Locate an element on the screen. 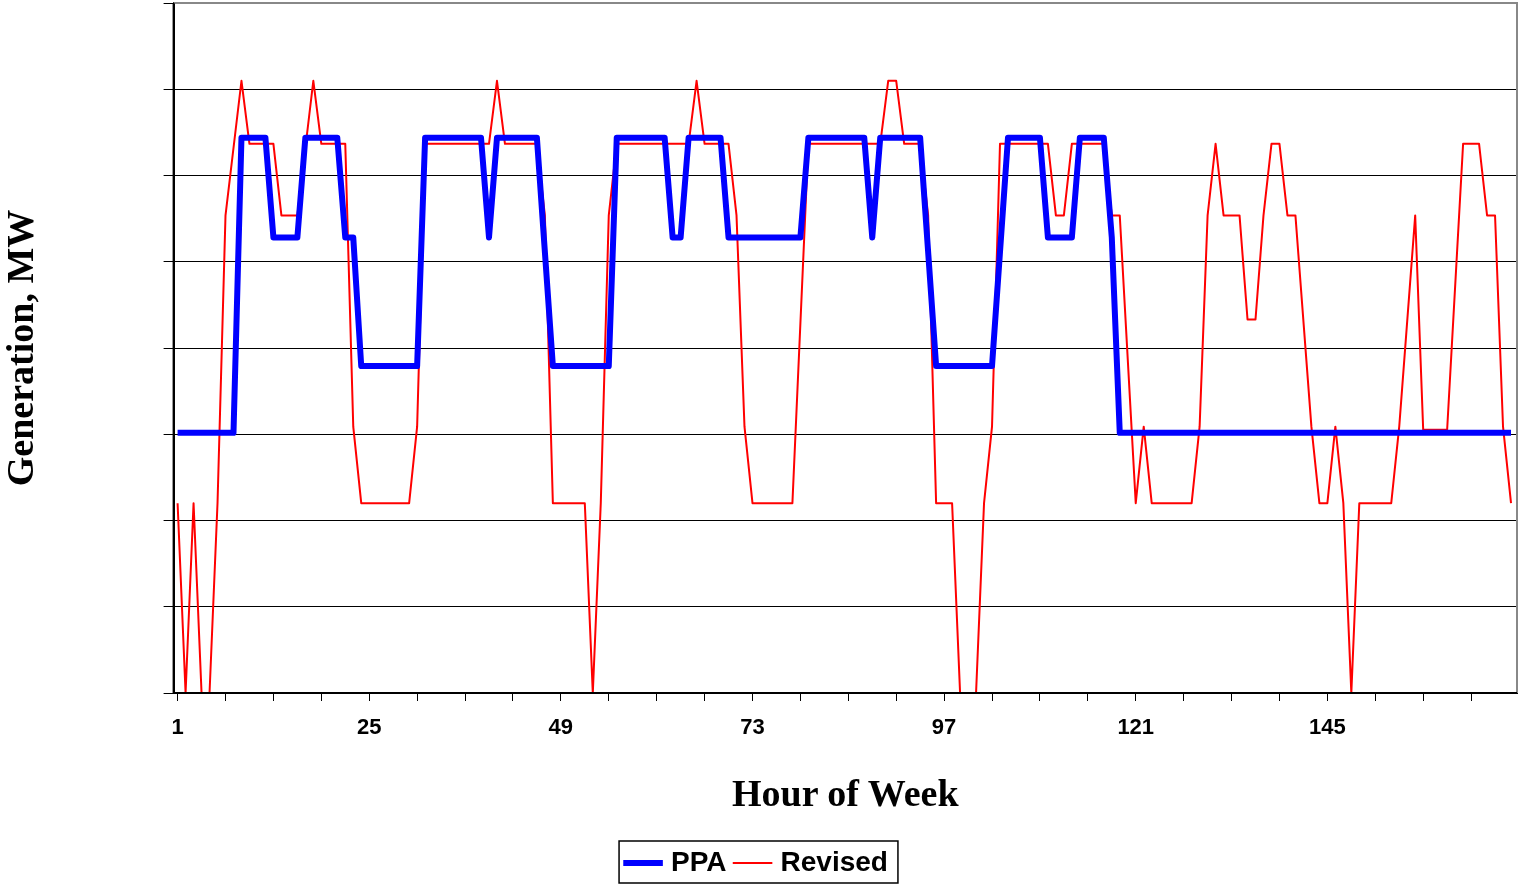 The width and height of the screenshot is (1520, 887). x-tick-label: 73 is located at coordinates (752, 727).